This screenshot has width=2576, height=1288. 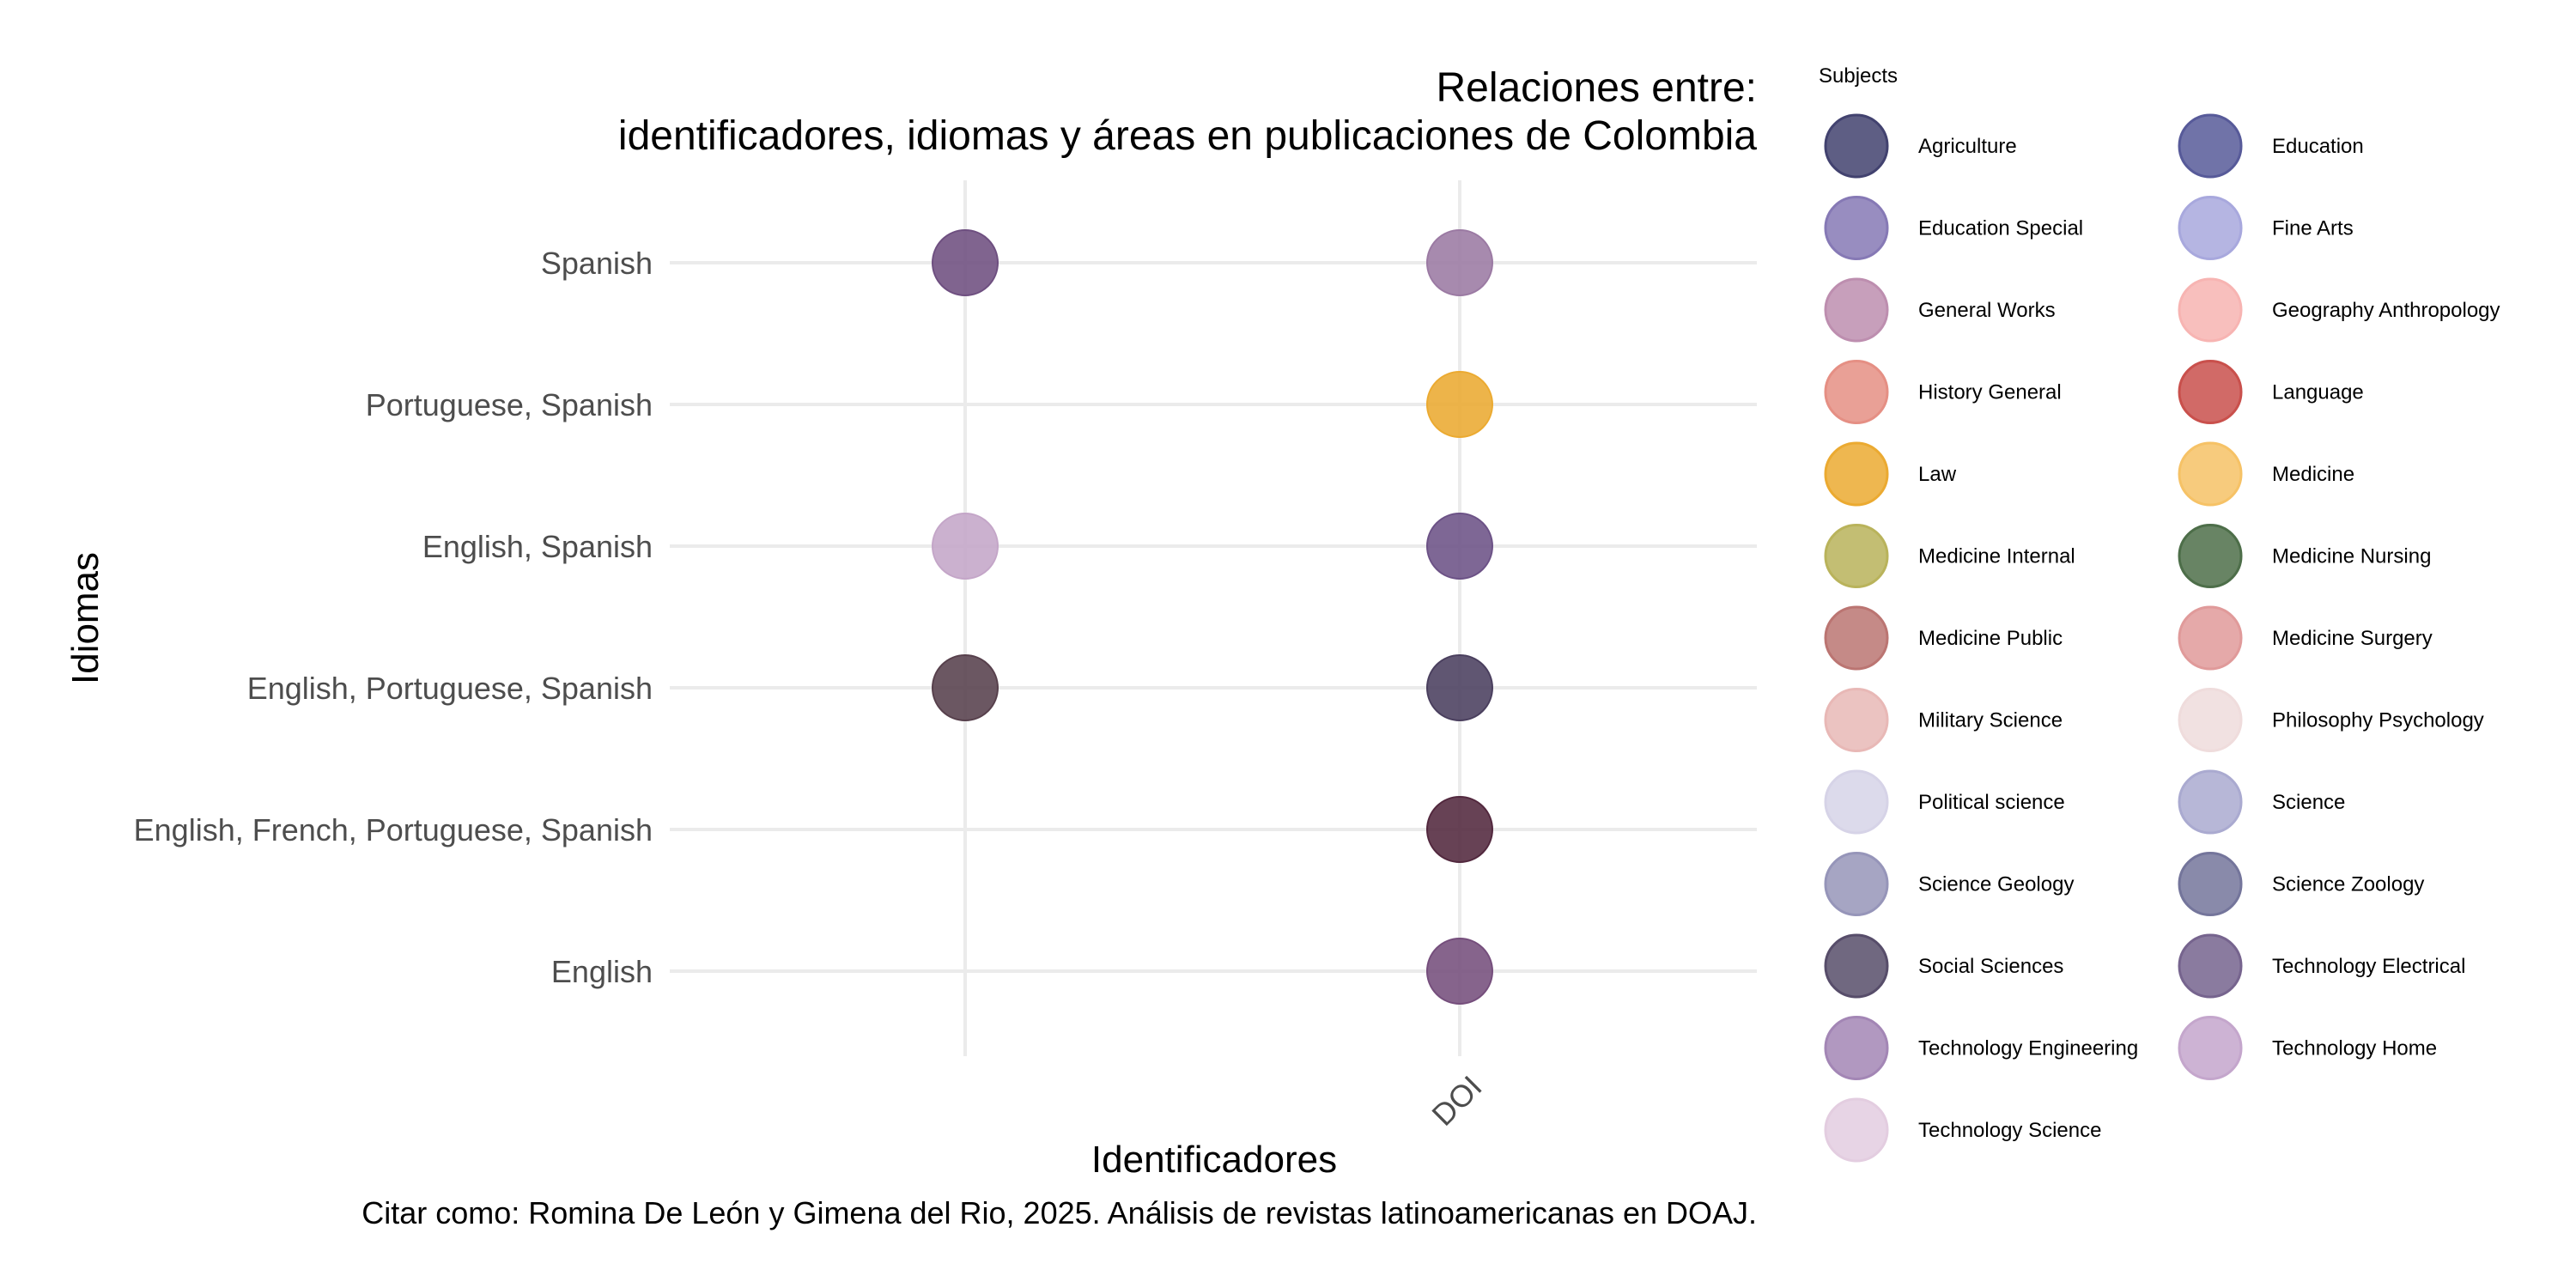 I want to click on legend-label: Agriculture, so click(x=1967, y=146).